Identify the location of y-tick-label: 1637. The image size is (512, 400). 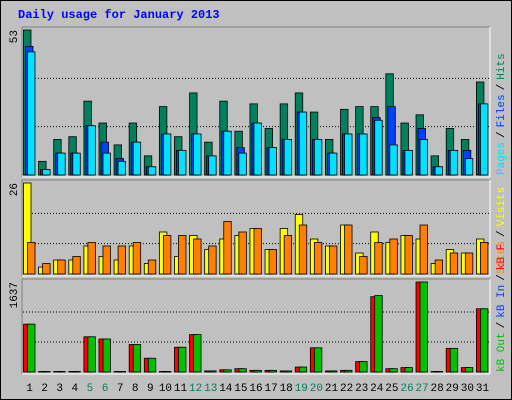
(15, 295).